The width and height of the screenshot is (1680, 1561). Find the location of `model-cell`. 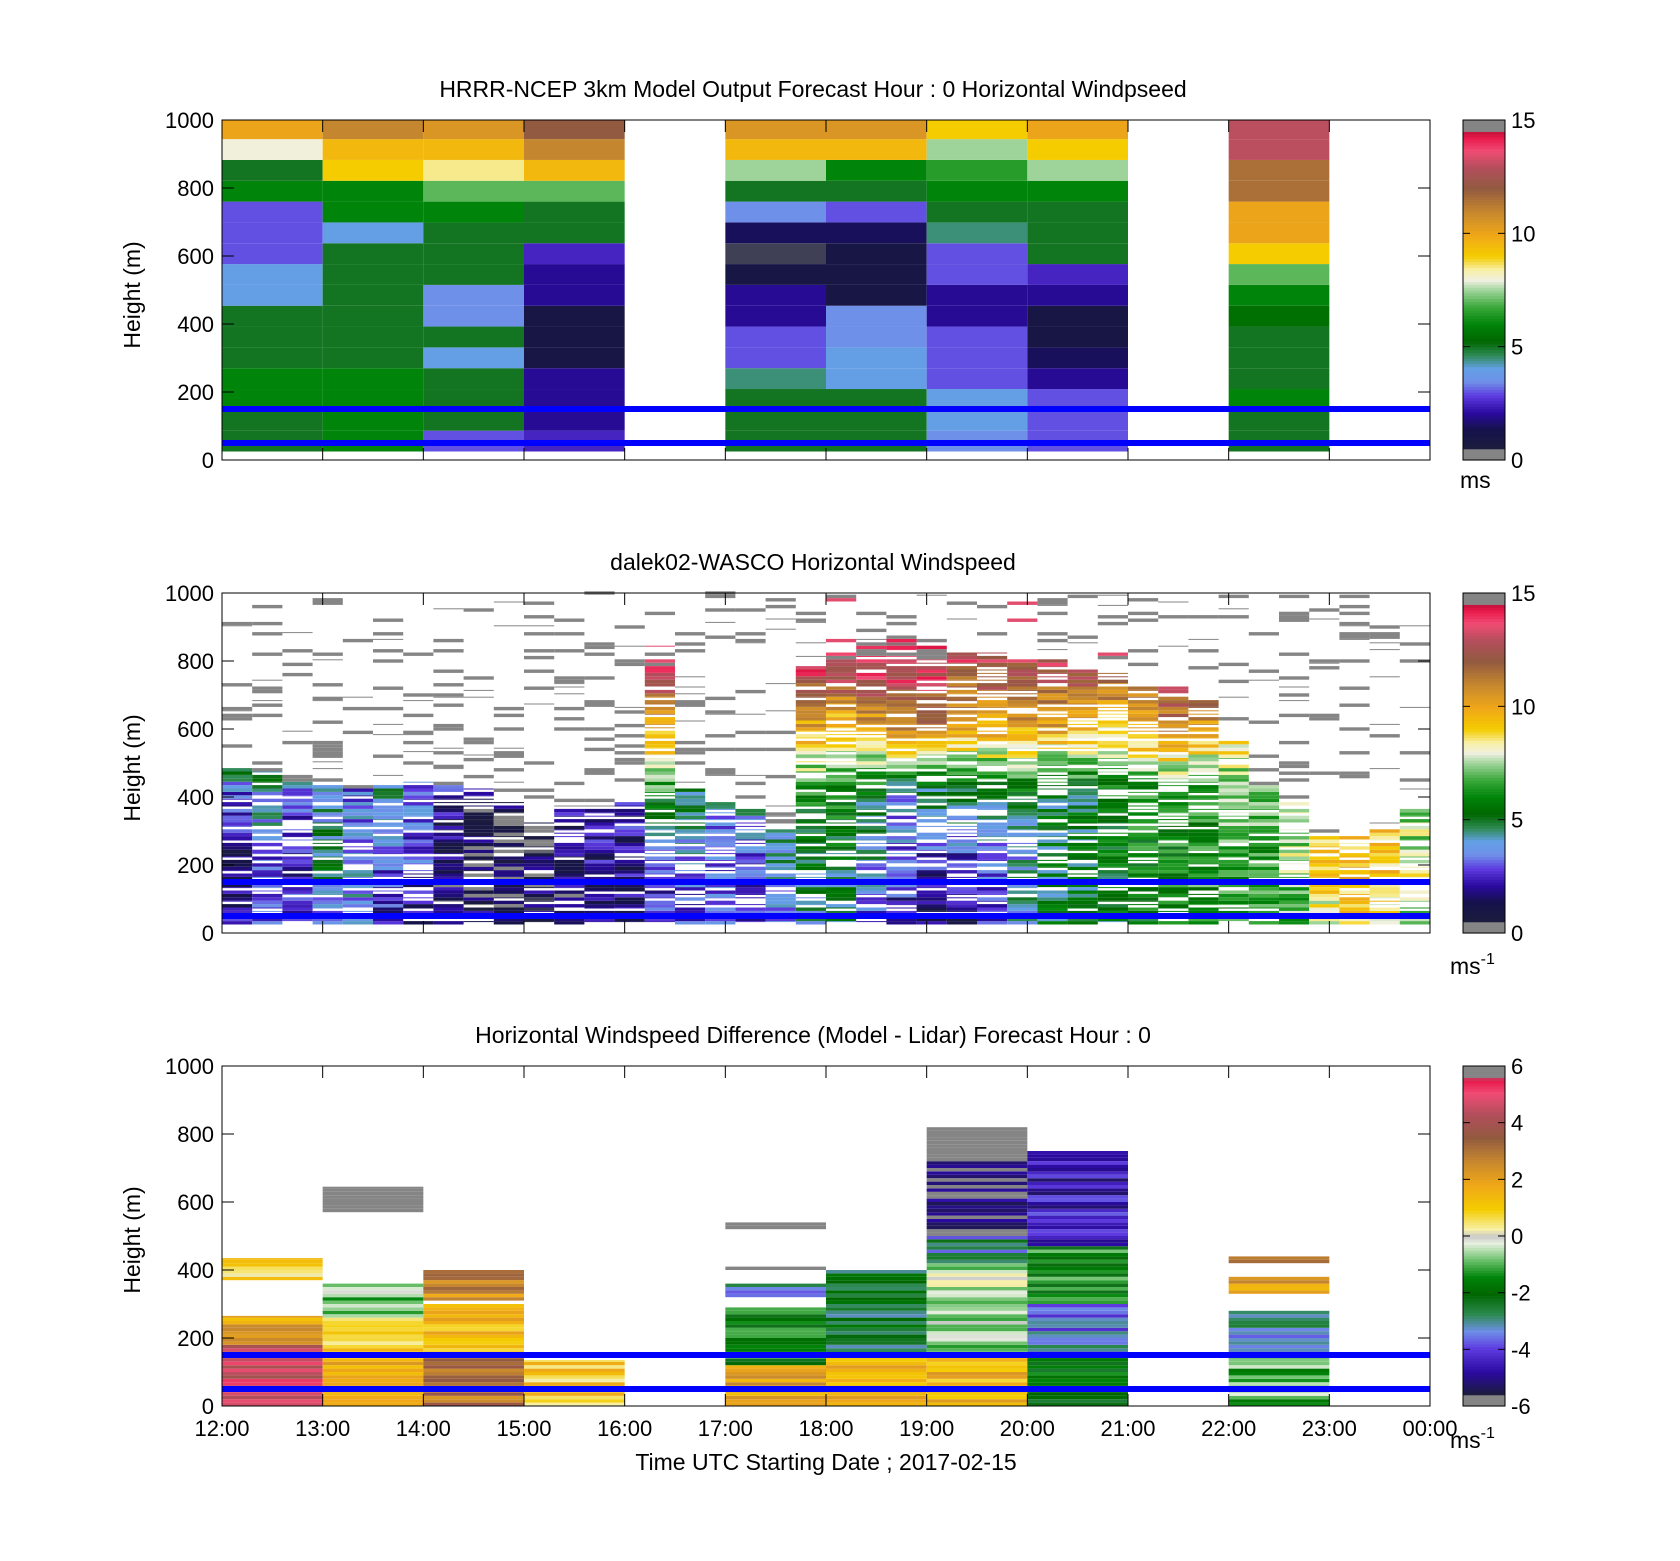

model-cell is located at coordinates (473, 191).